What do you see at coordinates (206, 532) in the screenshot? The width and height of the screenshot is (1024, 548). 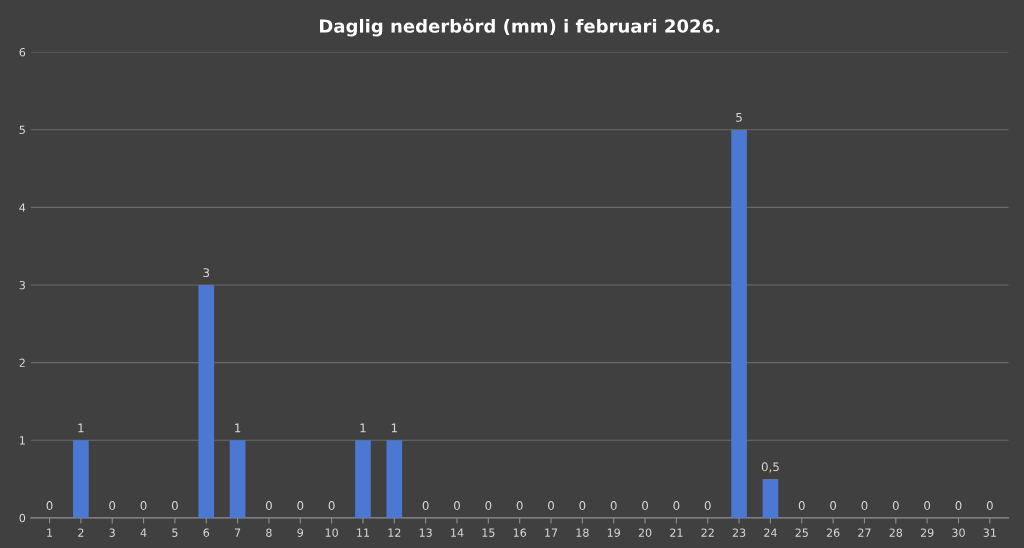 I see `x-tick-label: 6` at bounding box center [206, 532].